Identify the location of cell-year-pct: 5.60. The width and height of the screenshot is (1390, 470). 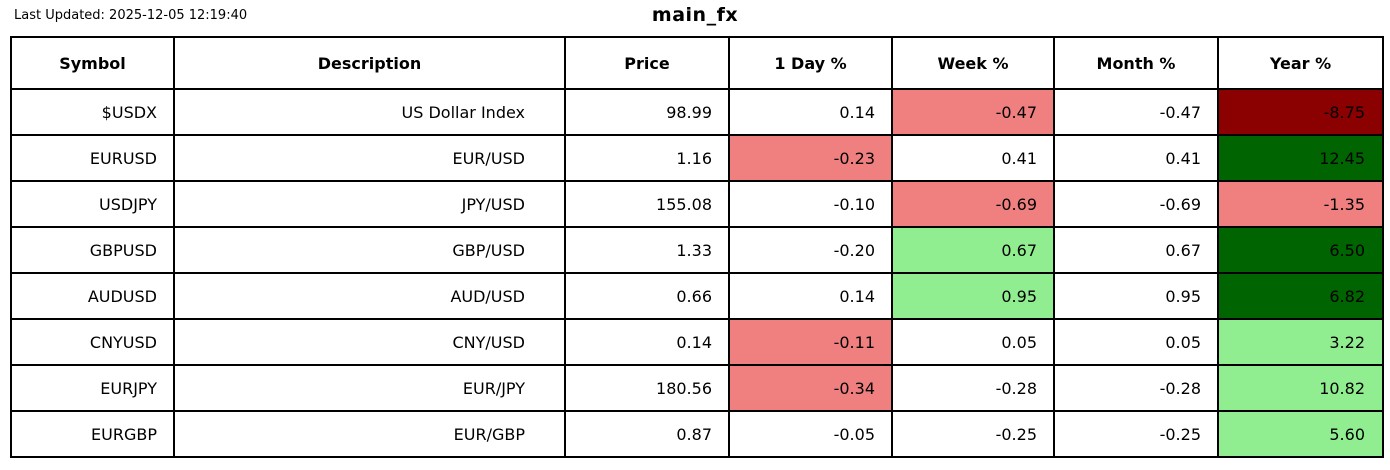
(1300, 434).